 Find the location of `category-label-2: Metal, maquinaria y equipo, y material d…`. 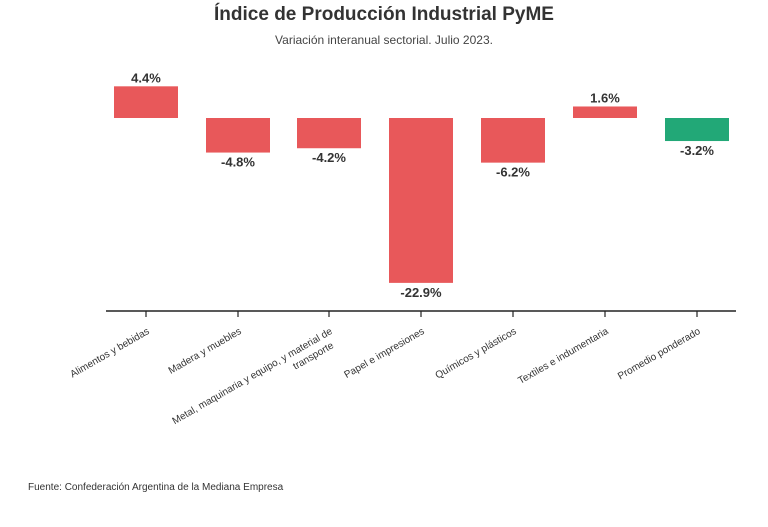

category-label-2: Metal, maquinaria y equipo, y material d… is located at coordinates (256, 382).